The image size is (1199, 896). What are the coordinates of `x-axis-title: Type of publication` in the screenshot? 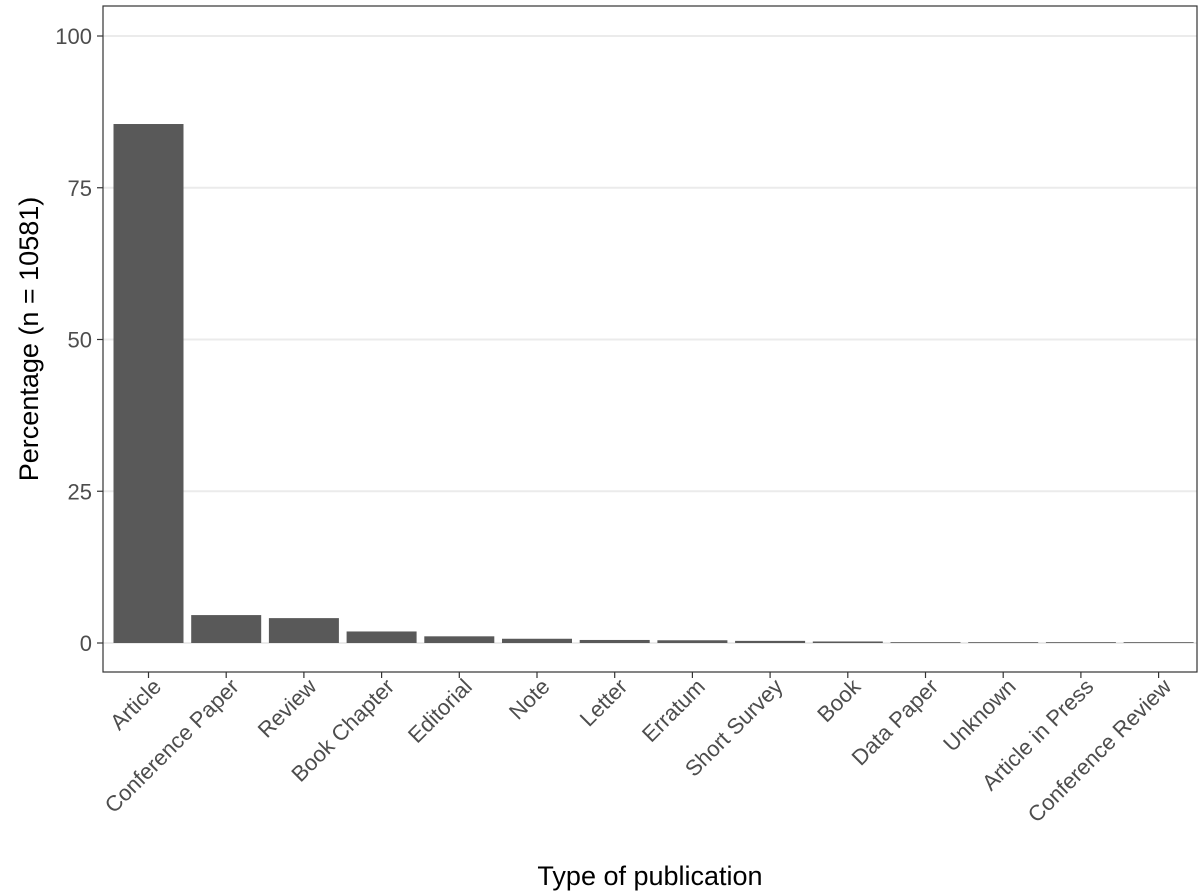 It's located at (649, 876).